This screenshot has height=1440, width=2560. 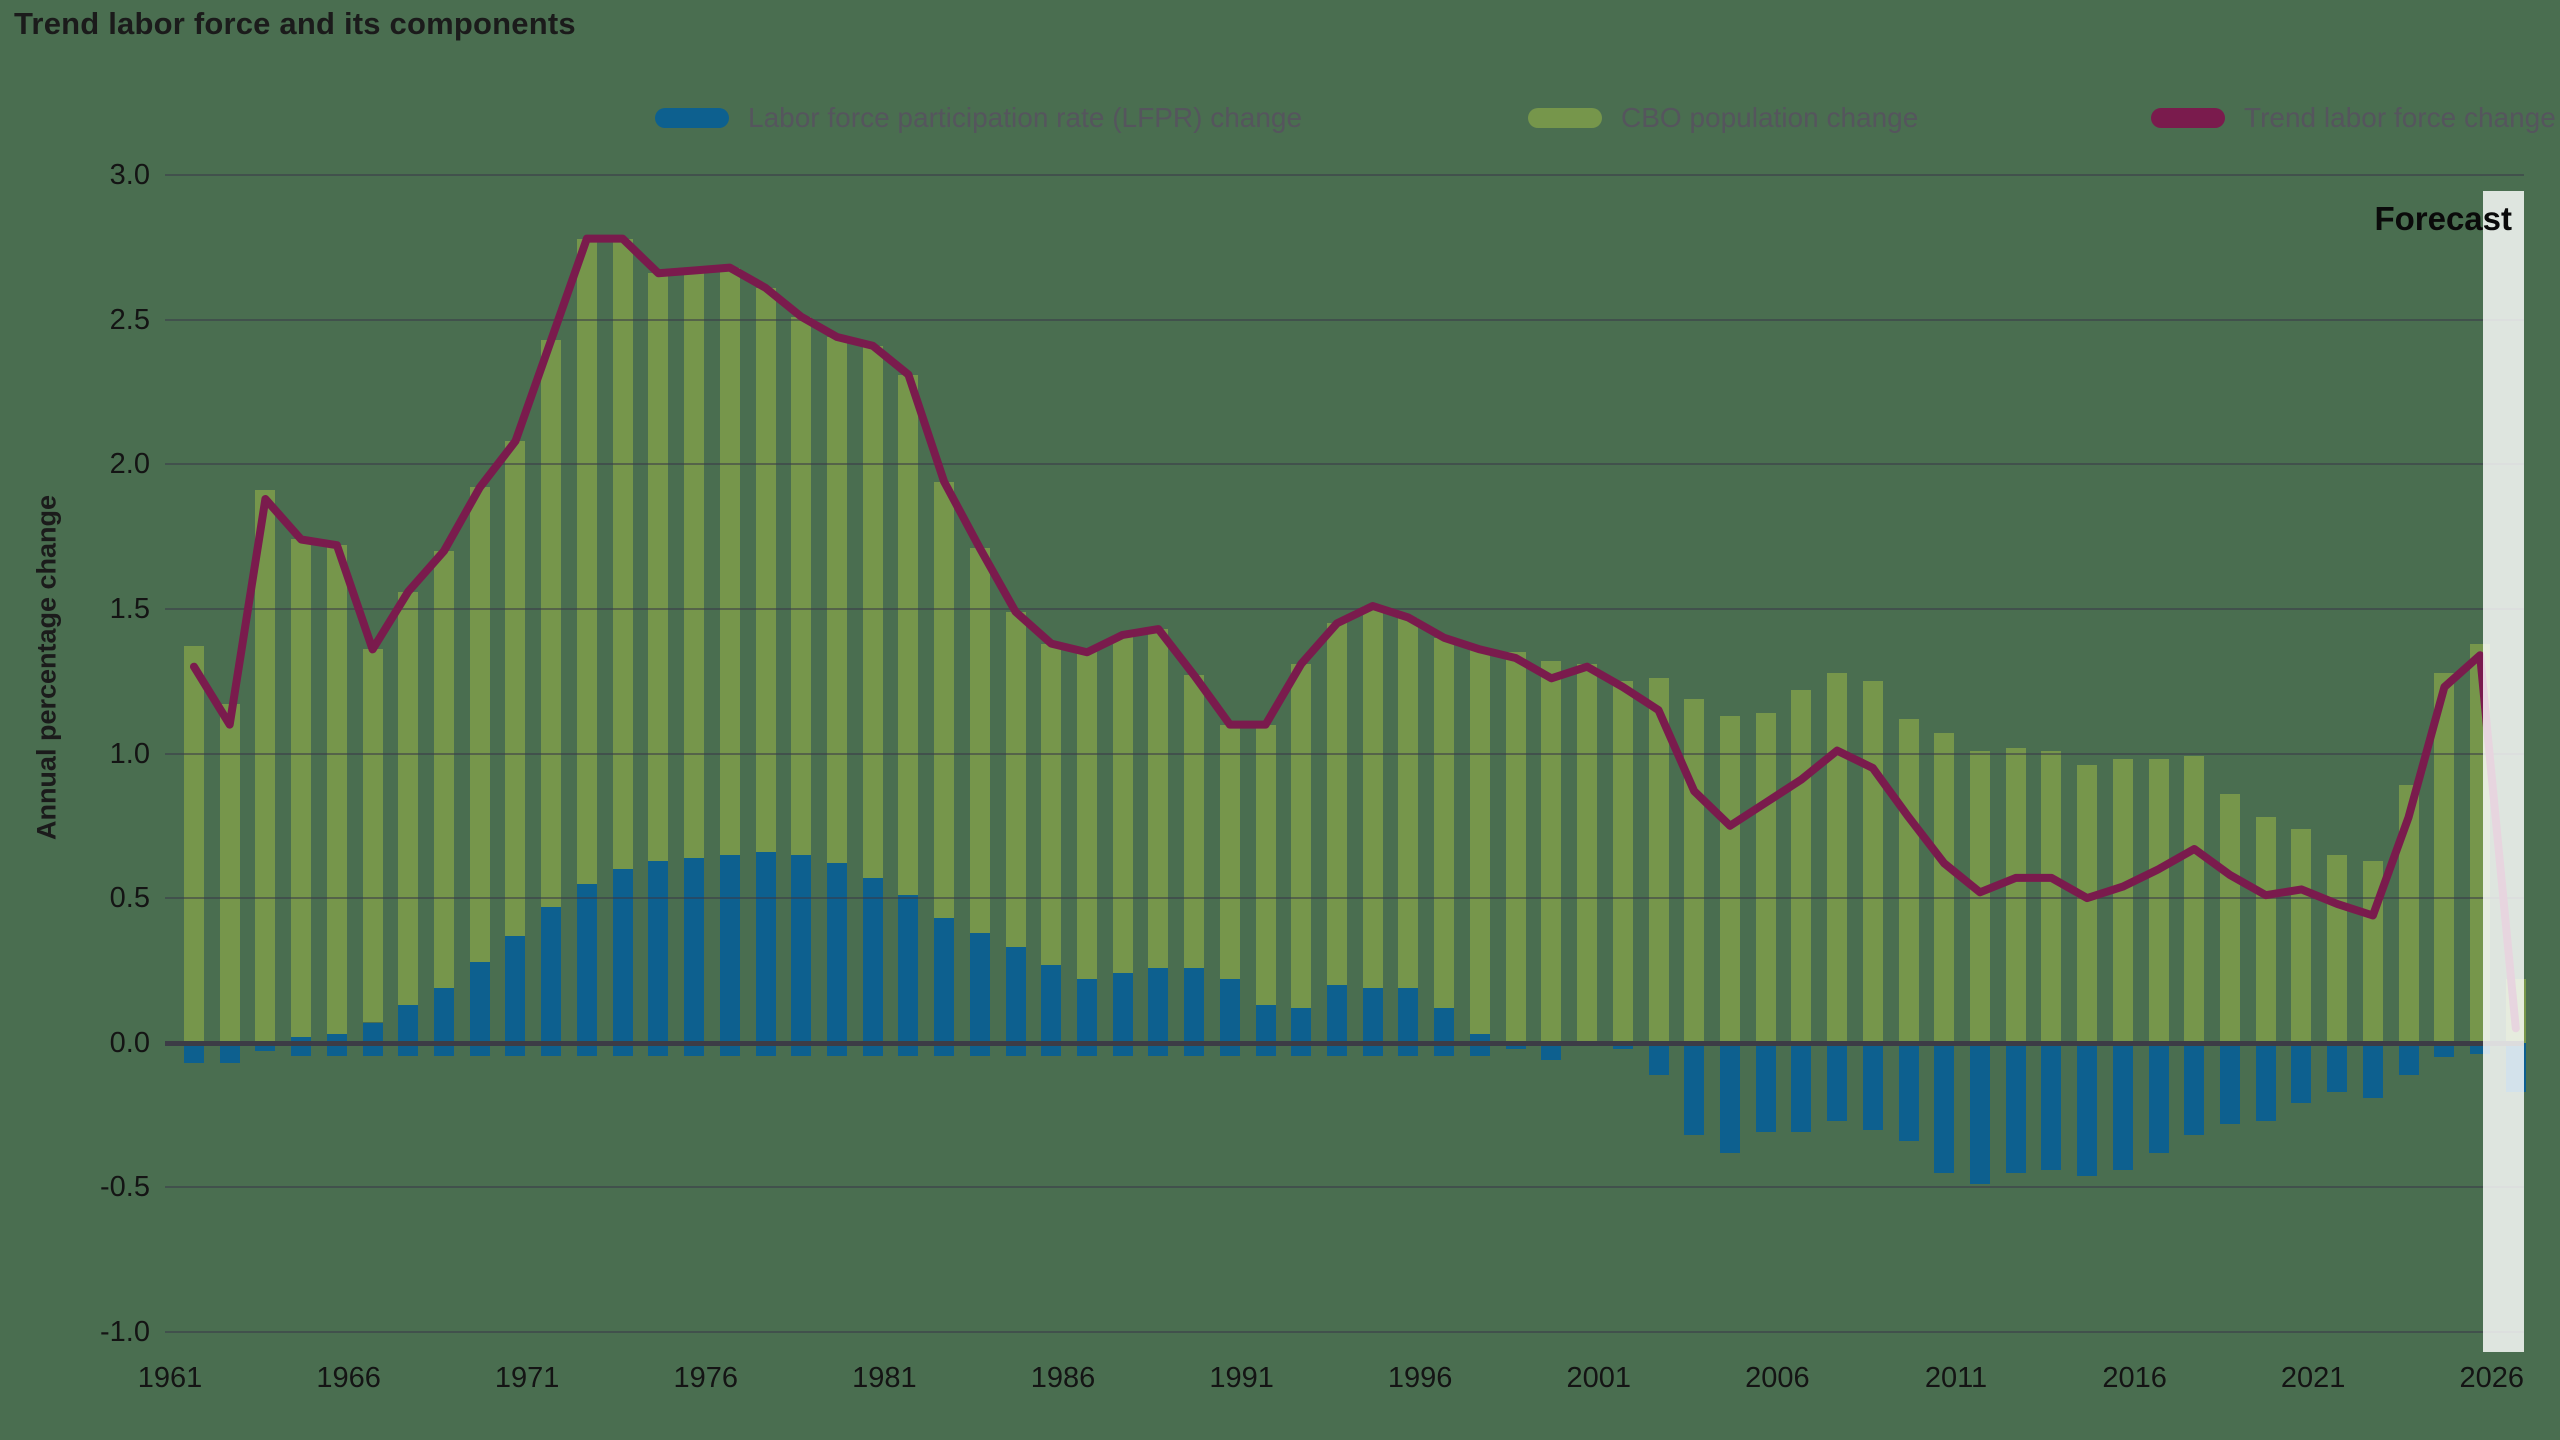 I want to click on lfpr-bar-1987, so click(x=1122, y=1014).